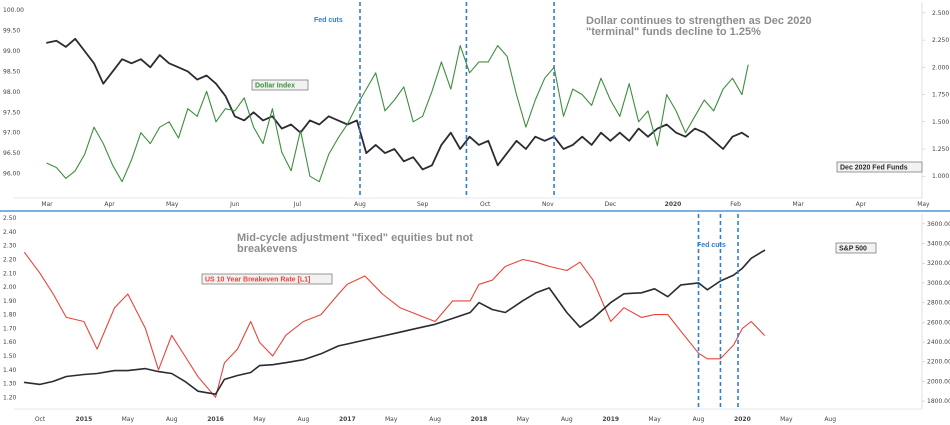 The width and height of the screenshot is (950, 425). Describe the element at coordinates (10, 328) in the screenshot. I see `left-axis-tick: 1.70` at that location.